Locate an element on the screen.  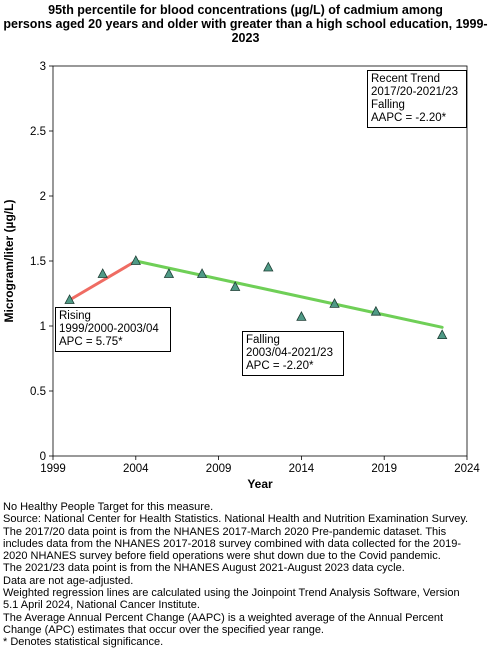
x-tick-label: 2004 is located at coordinates (136, 469).